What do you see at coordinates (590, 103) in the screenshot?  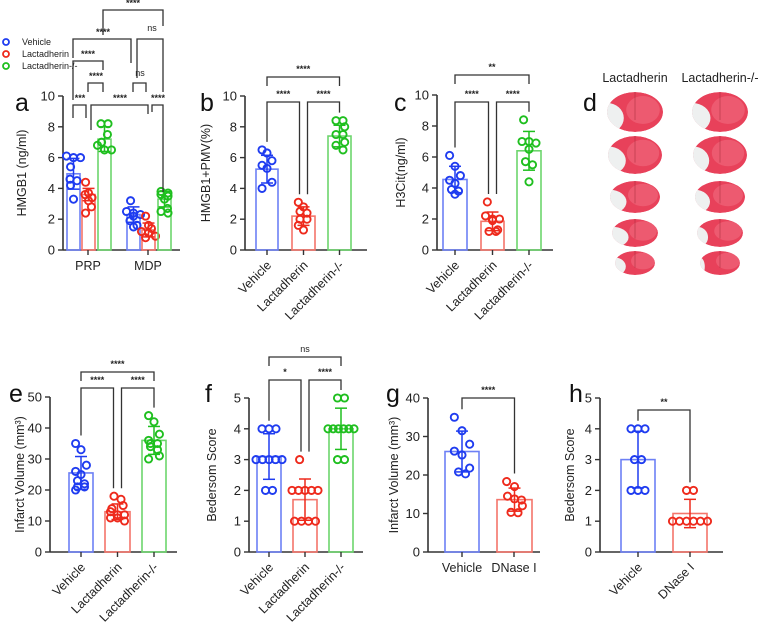 I see `panel-letter: d` at bounding box center [590, 103].